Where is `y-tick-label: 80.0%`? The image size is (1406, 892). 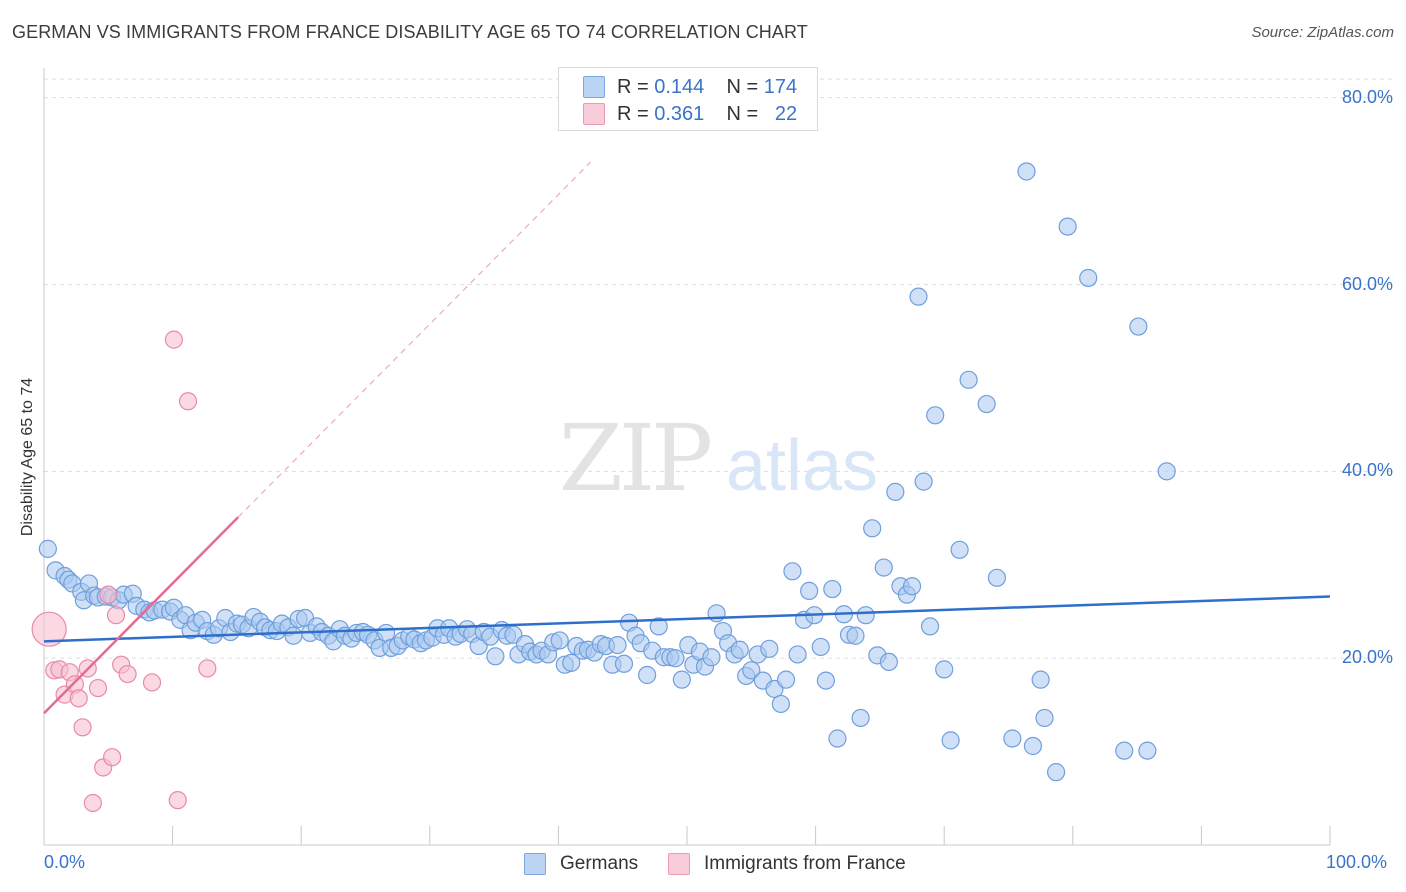
y-tick-label: 80.0% is located at coordinates (1367, 96).